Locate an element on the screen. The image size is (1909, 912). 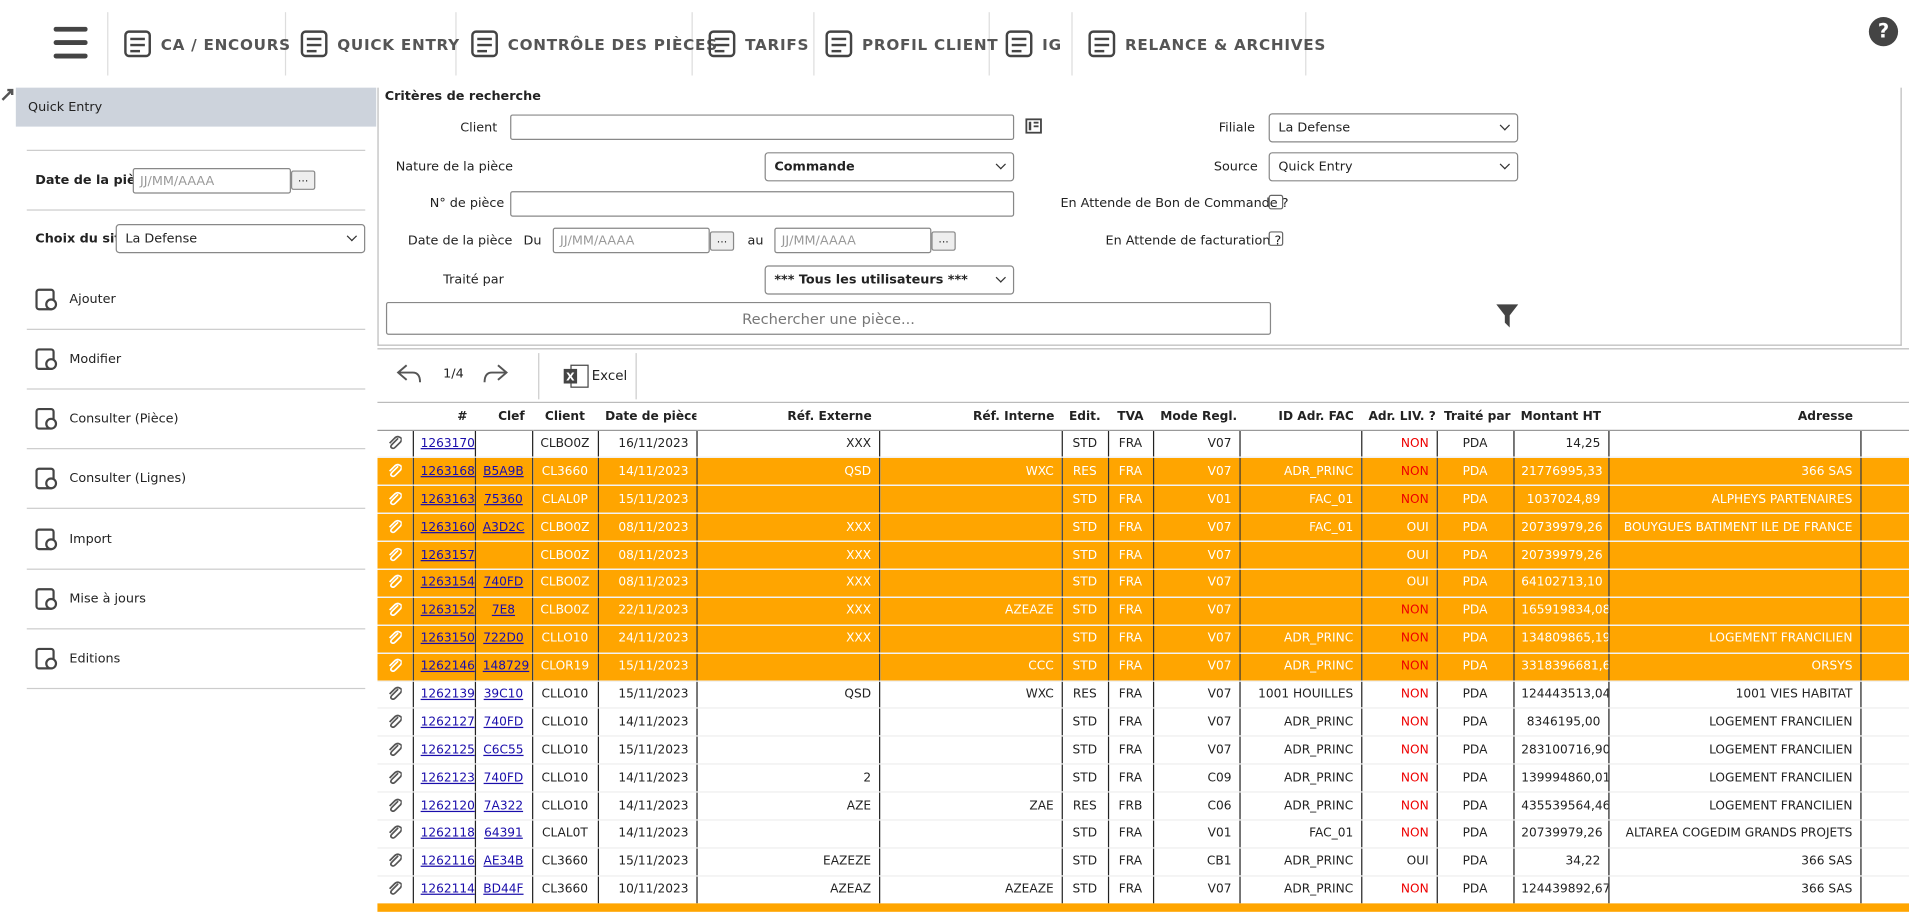
row-link: 1263154 is located at coordinates (448, 582).